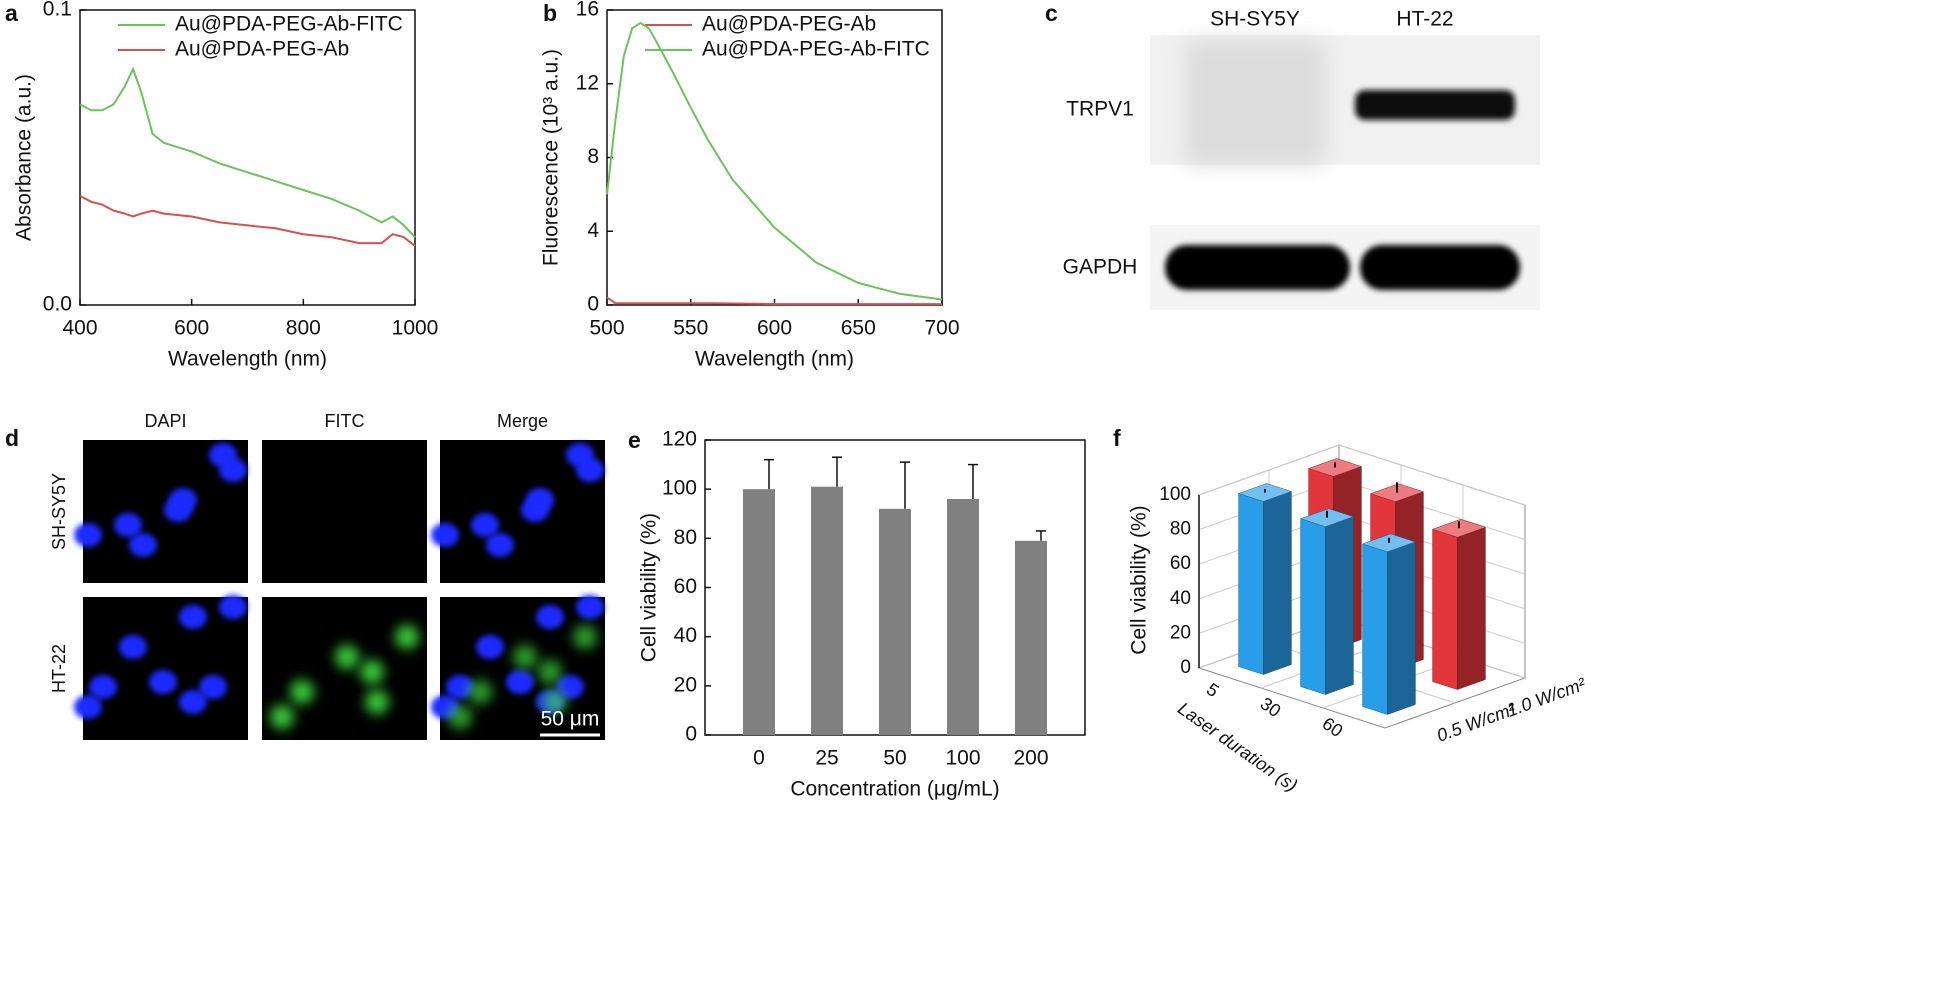 The height and width of the screenshot is (1002, 1959). I want to click on lane-label: HT-22, so click(1424, 19).